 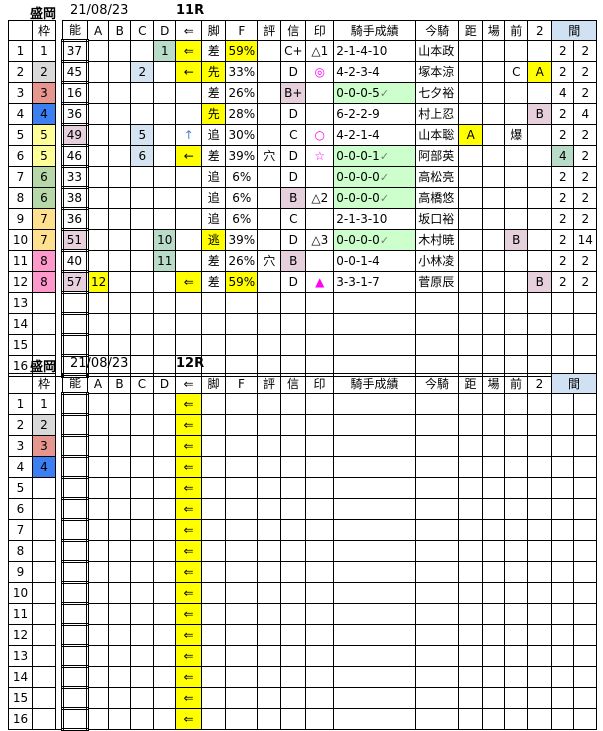 I want to click on leg-style-cell, so click(x=213, y=530).